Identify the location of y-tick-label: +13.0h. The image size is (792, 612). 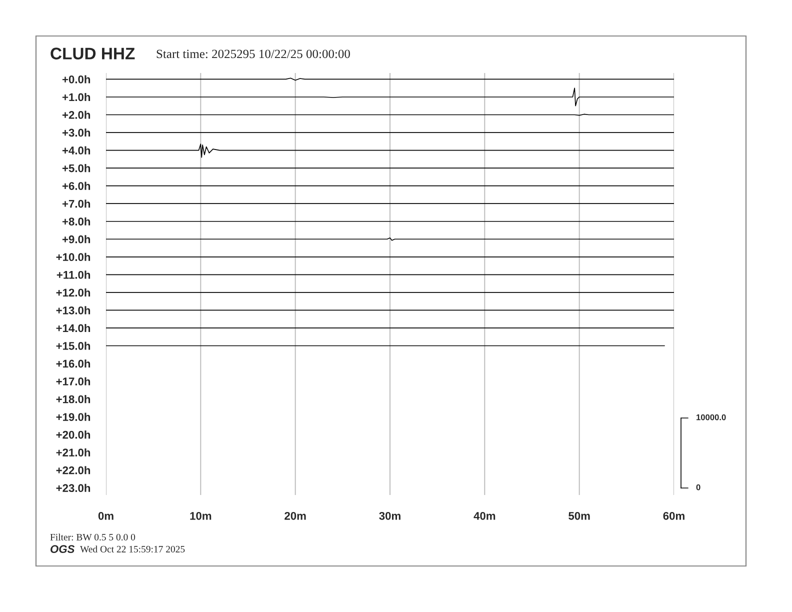
(73, 310).